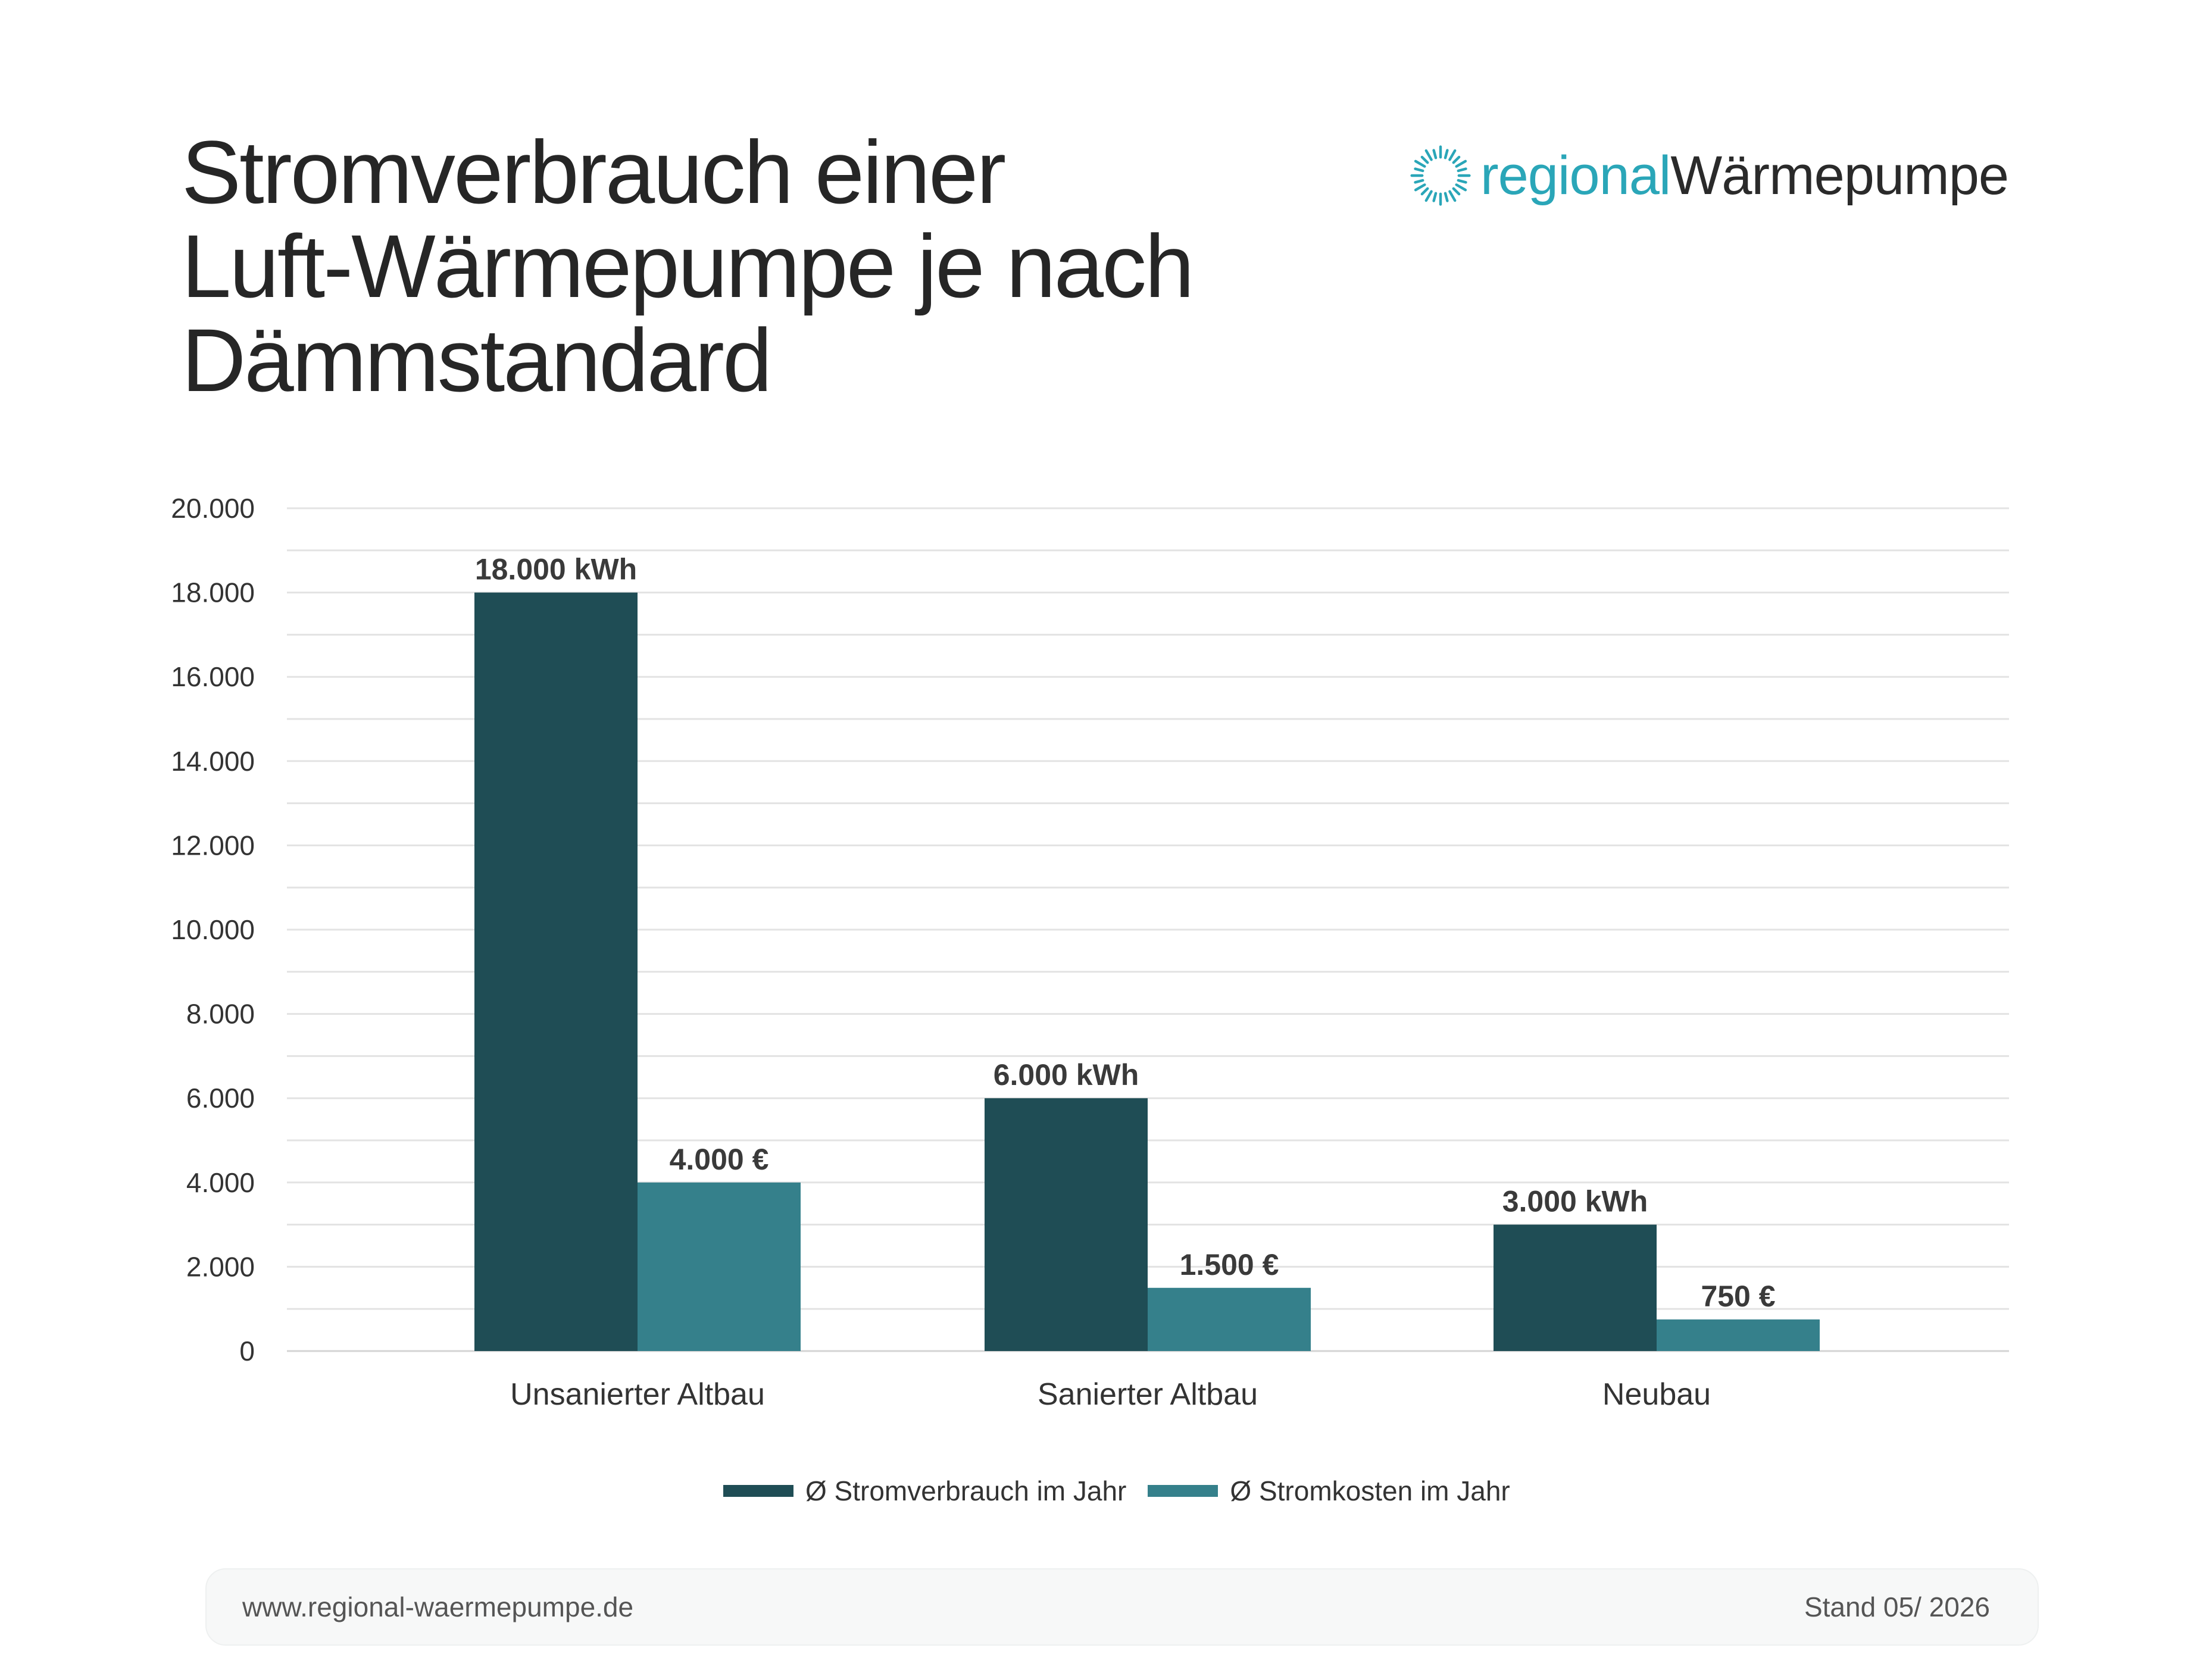 The width and height of the screenshot is (2212, 1676). I want to click on y-tick-label: 18.000, so click(213, 592).